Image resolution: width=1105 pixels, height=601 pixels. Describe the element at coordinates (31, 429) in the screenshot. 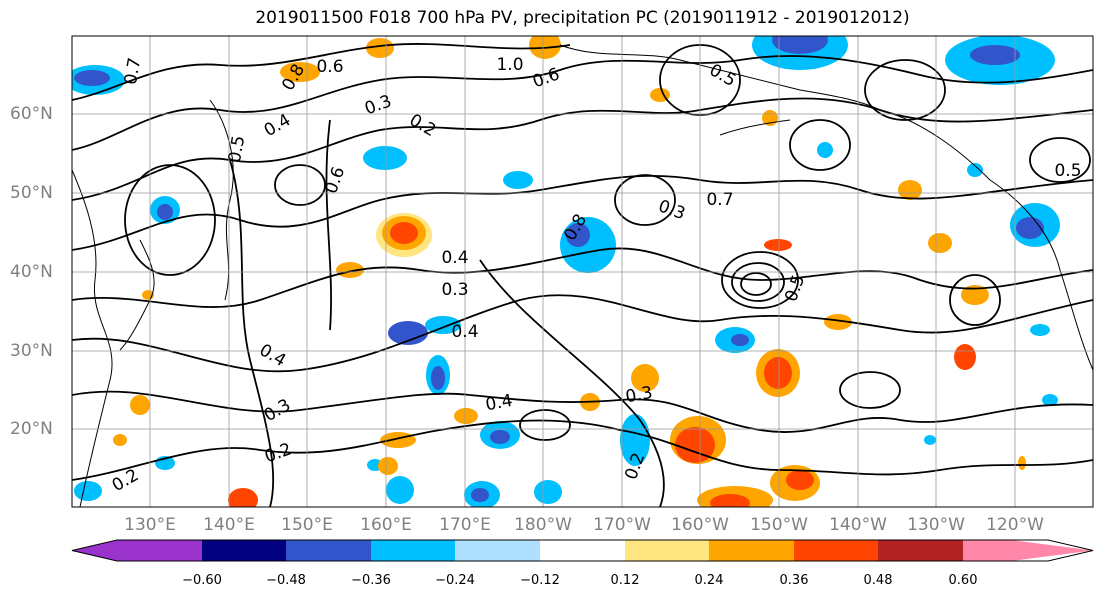

I see `lat-label-20n: 20°N` at that location.